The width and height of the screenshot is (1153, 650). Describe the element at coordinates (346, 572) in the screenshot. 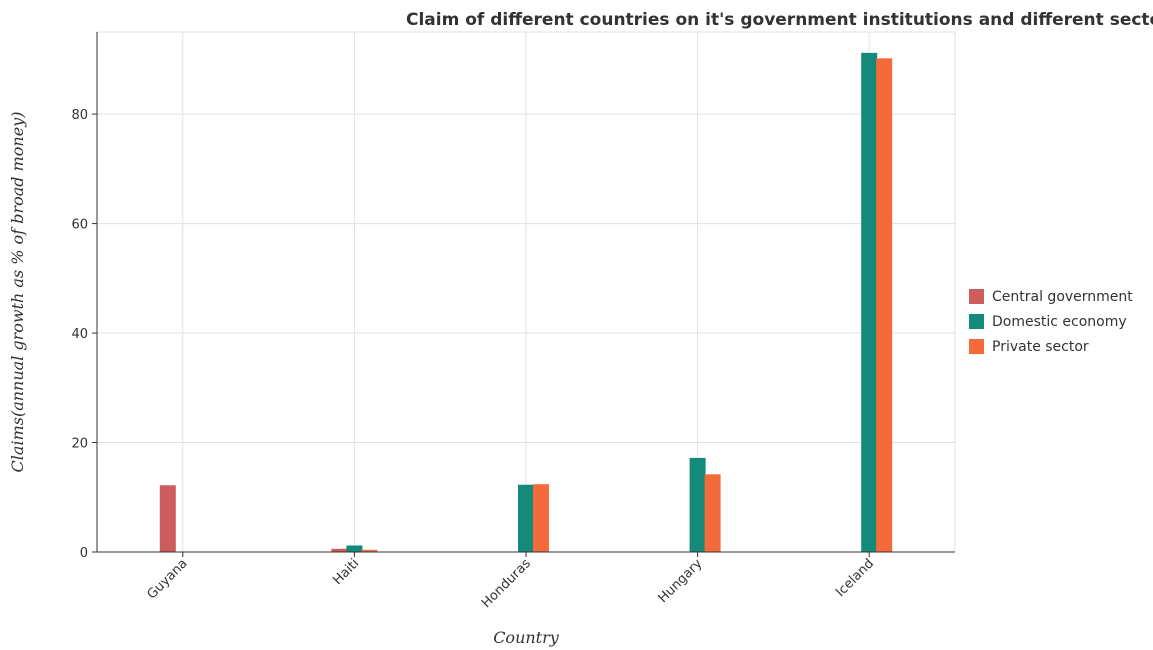

I see `x-tick-label: Haiti` at that location.